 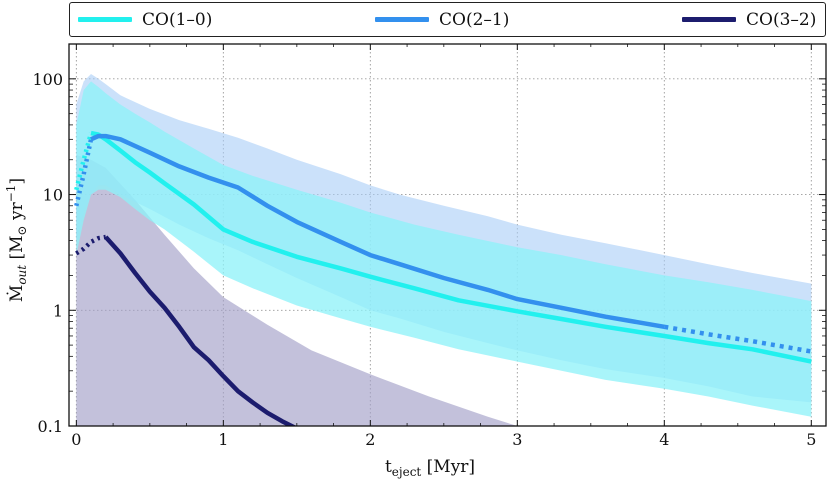 I want to click on y-tick-label: 10, so click(x=53, y=195).